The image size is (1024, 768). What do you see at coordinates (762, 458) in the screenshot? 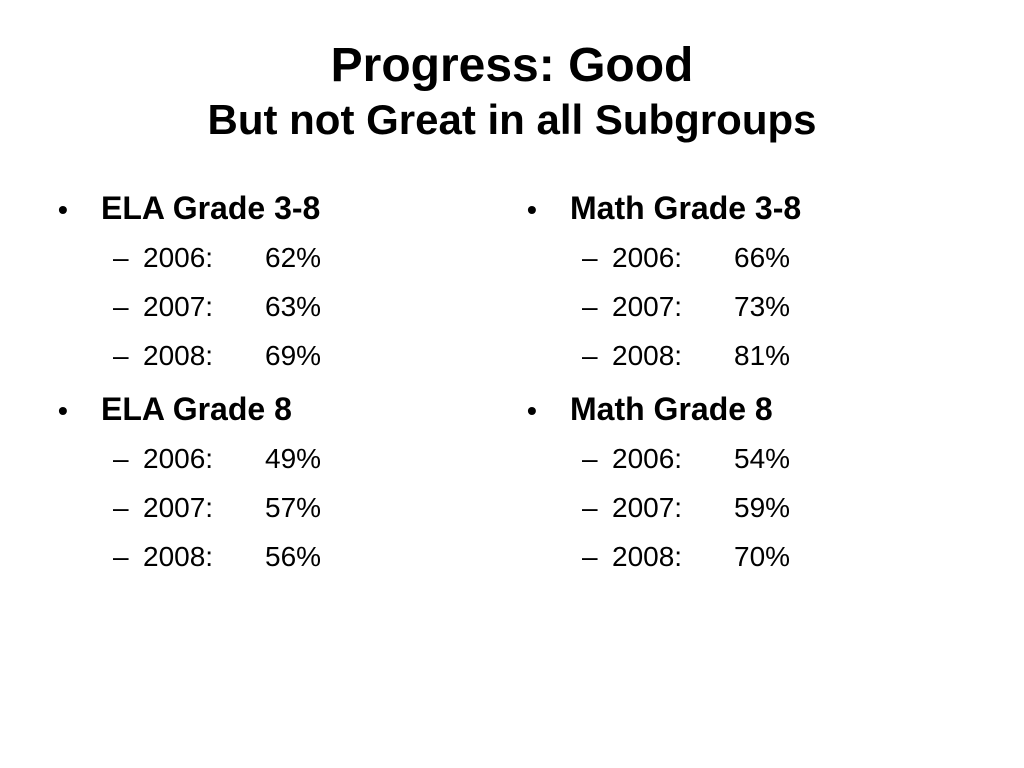
I see `percent-value: 54%` at bounding box center [762, 458].